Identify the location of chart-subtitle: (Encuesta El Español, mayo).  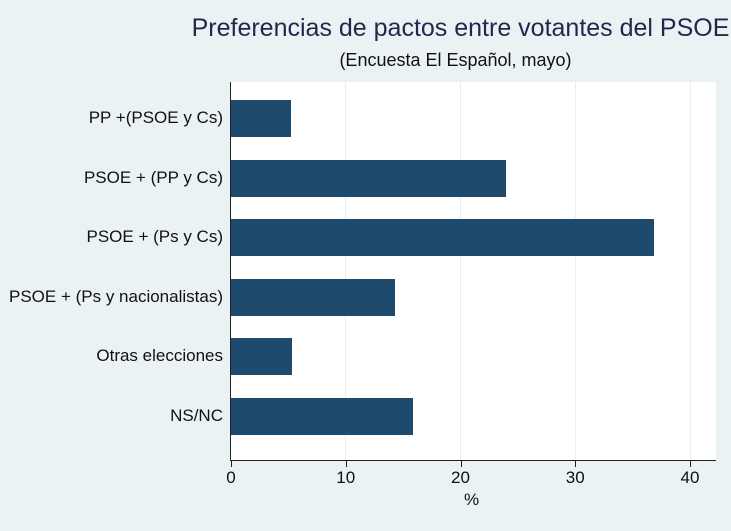
(455, 60).